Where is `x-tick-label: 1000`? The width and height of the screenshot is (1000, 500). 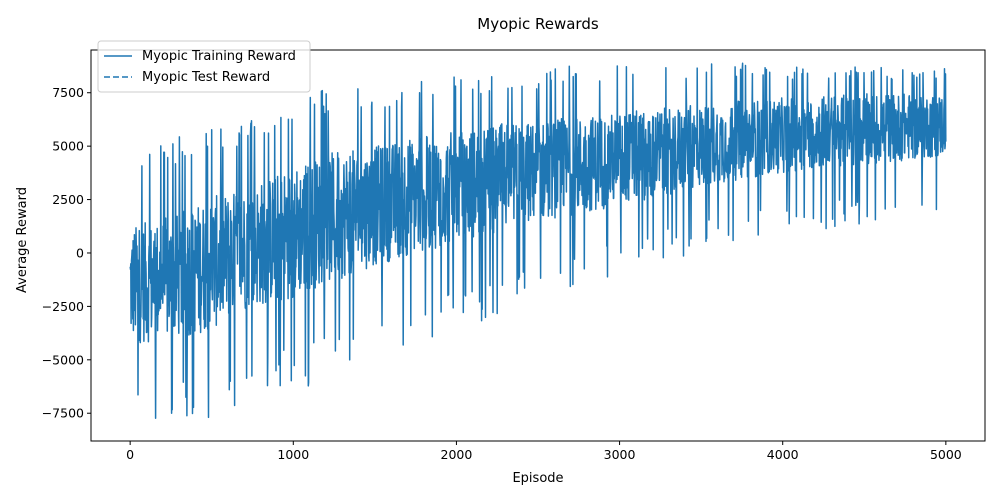
x-tick-label: 1000 is located at coordinates (293, 454).